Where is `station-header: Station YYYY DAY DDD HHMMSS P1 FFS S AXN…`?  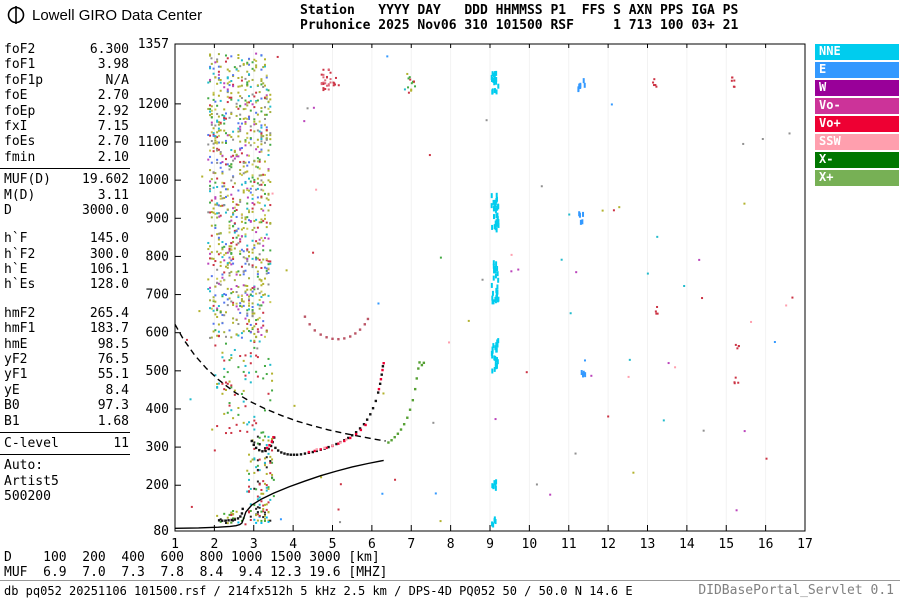 station-header: Station YYYY DAY DDD HHMMSS P1 FFS S AXN… is located at coordinates (519, 18).